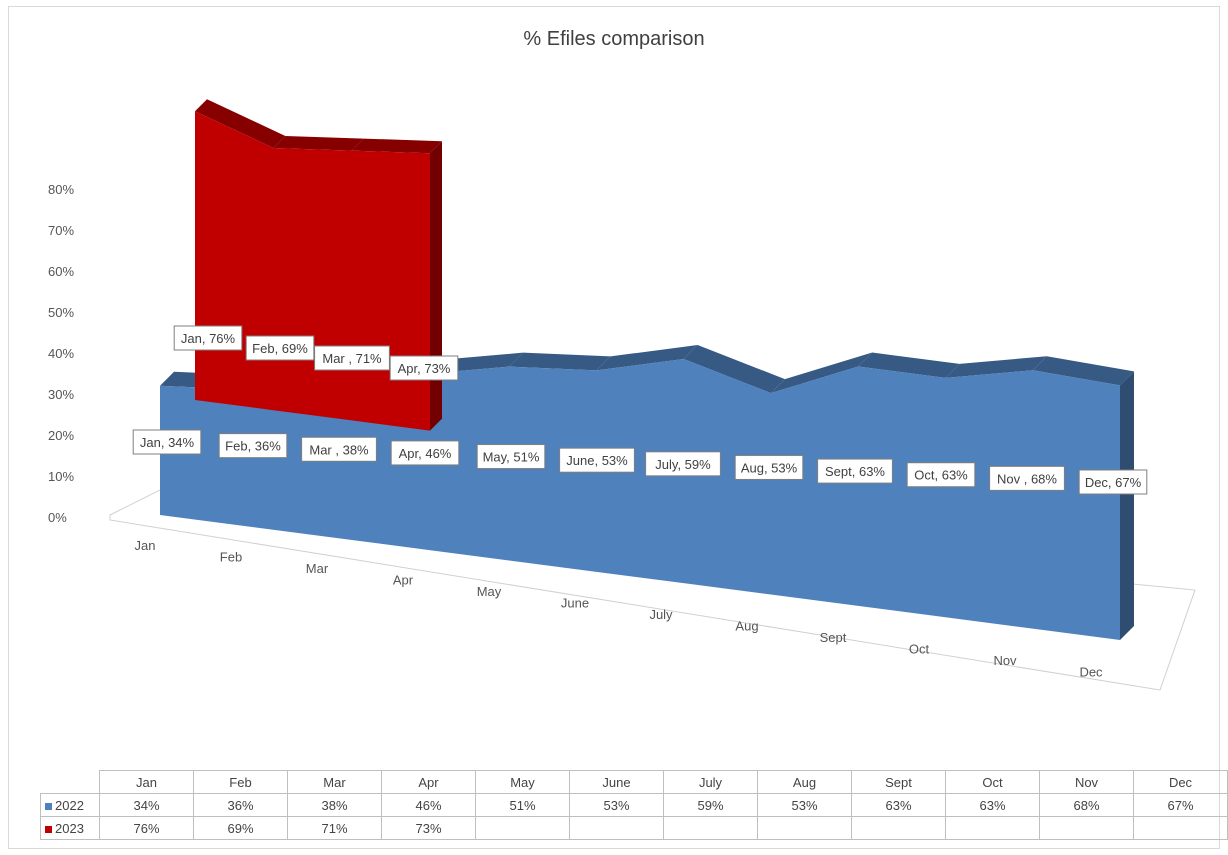 The width and height of the screenshot is (1228, 855). I want to click on data-label-2022: Aug, 53%, so click(769, 467).